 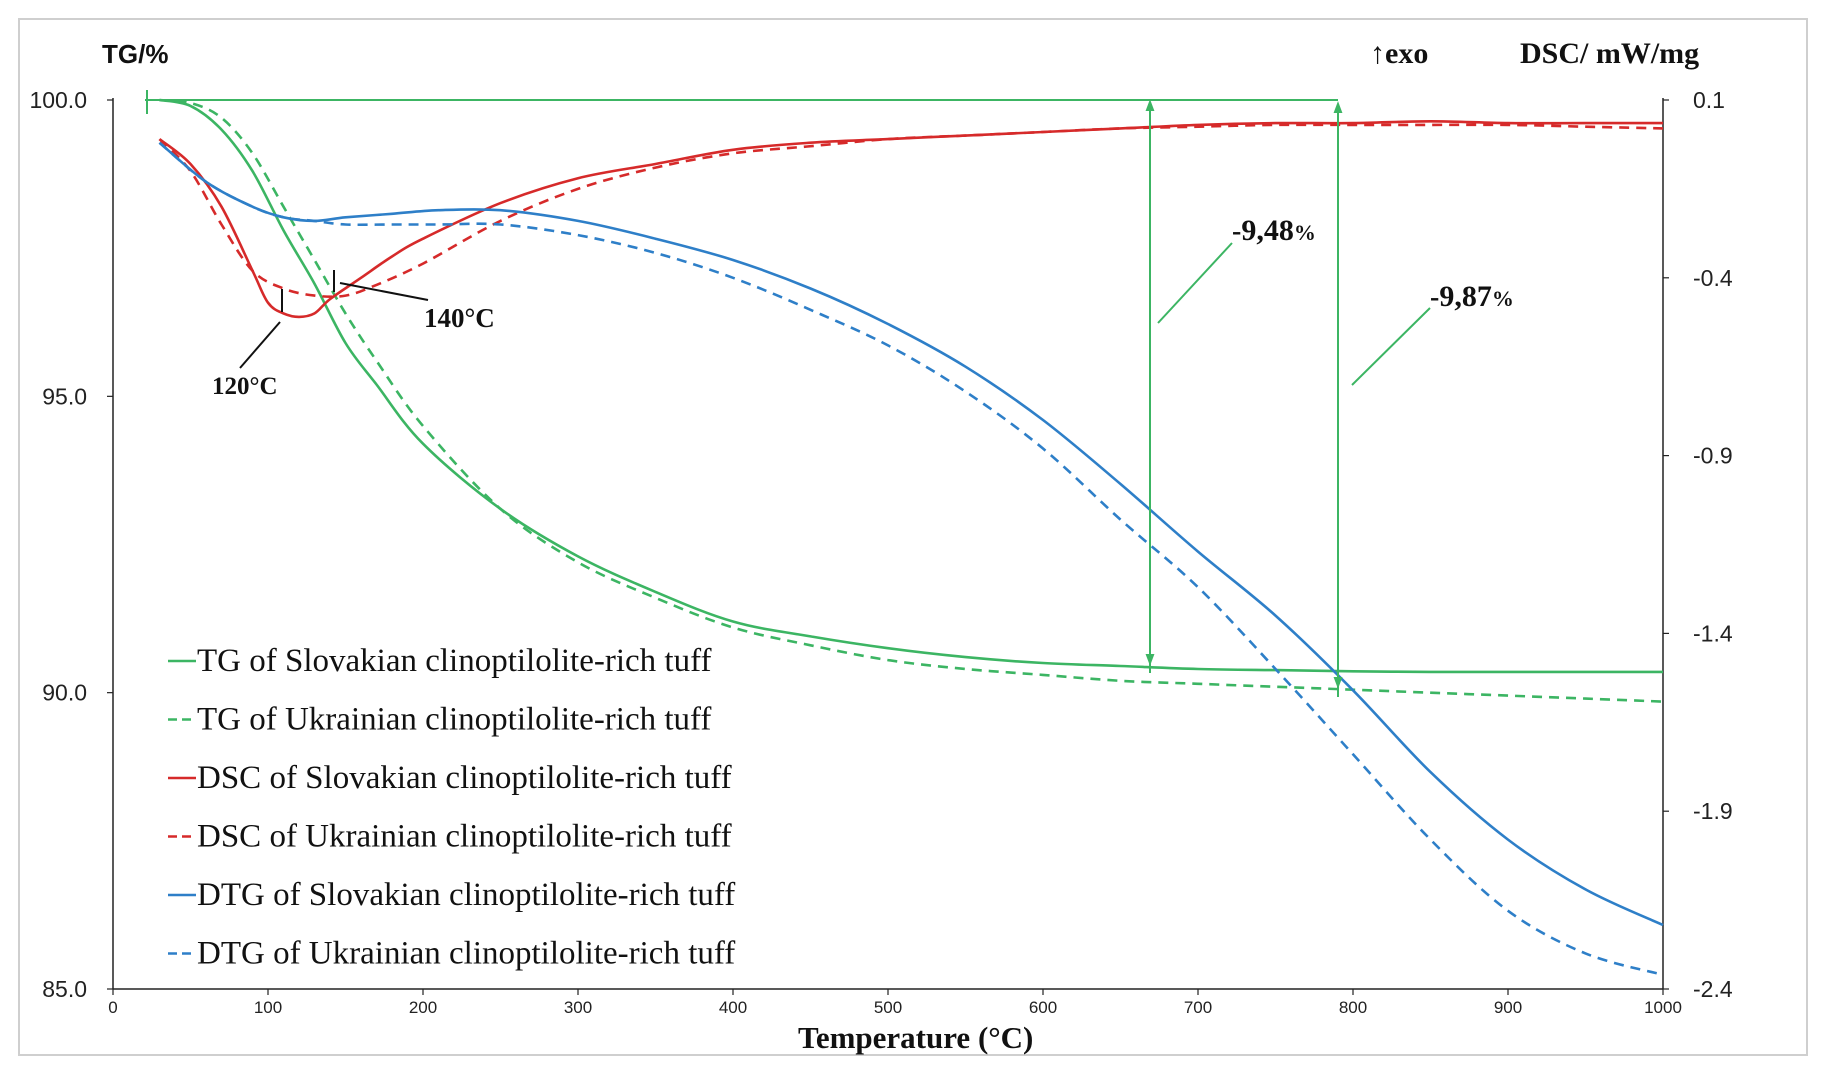 What do you see at coordinates (1709, 100) in the screenshot?
I see `right-tick-label-0: 0.1` at bounding box center [1709, 100].